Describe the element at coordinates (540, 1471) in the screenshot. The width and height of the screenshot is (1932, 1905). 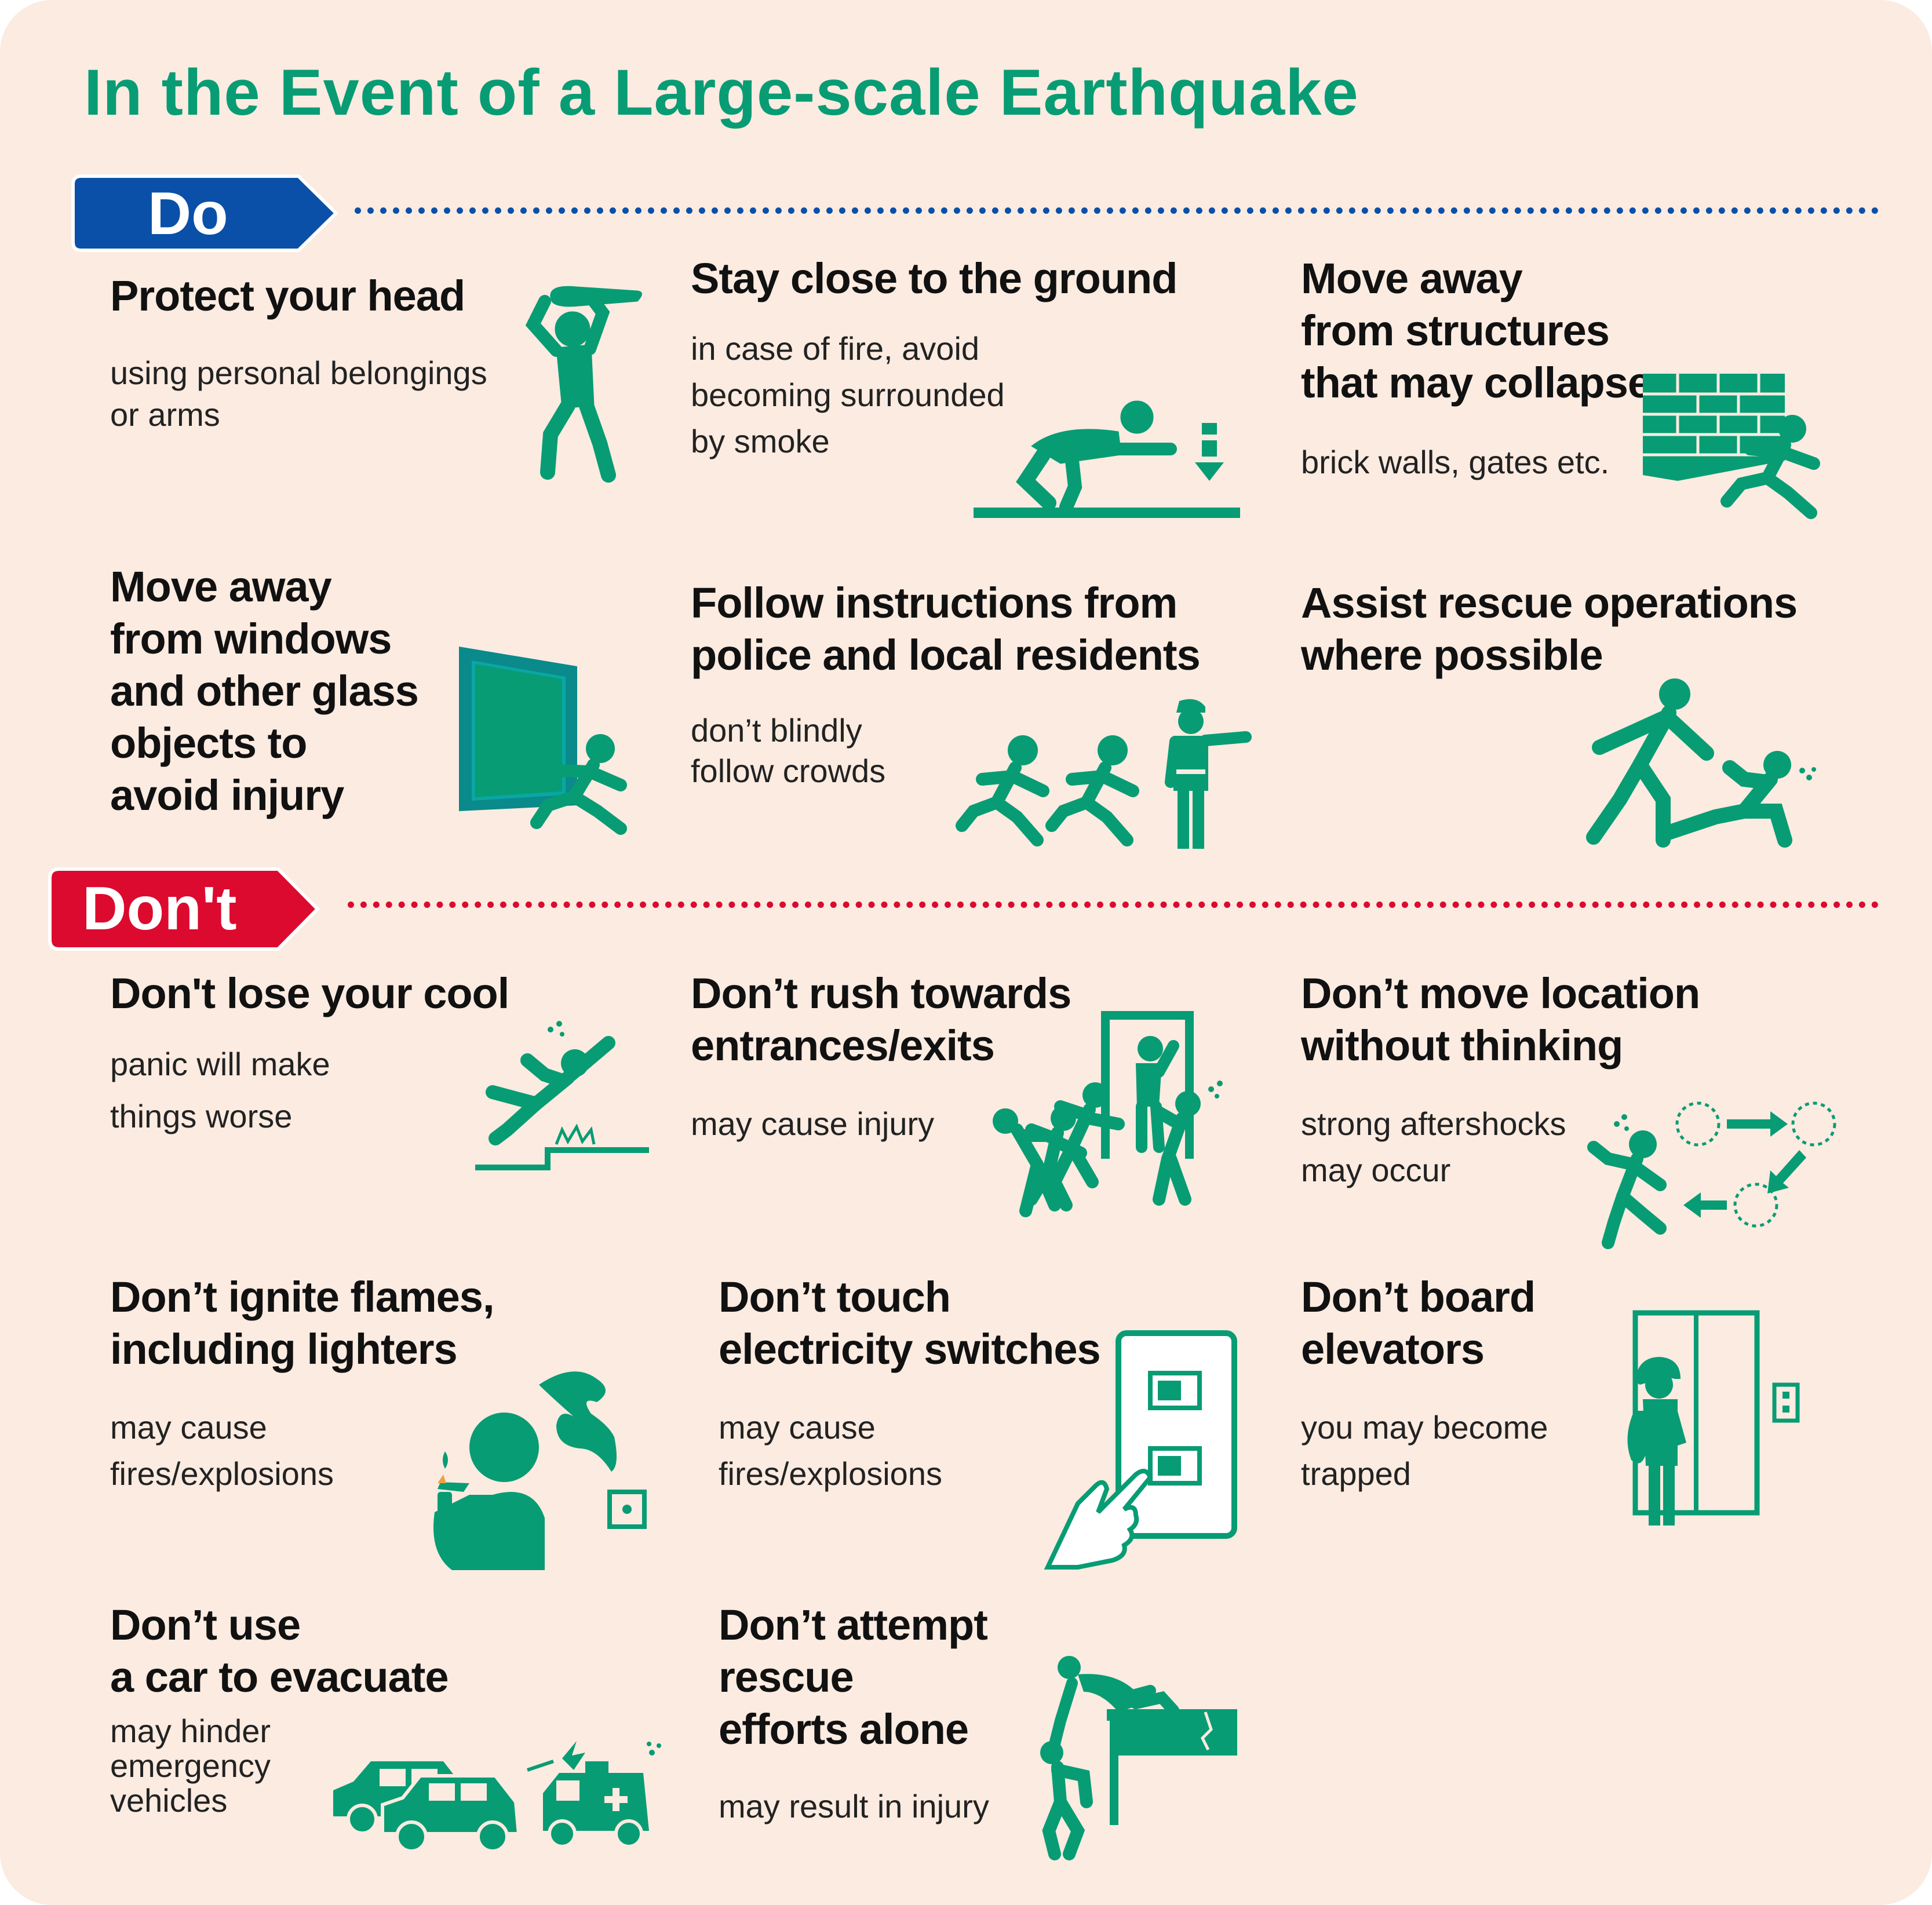
I see `lighter-gas-icon` at that location.